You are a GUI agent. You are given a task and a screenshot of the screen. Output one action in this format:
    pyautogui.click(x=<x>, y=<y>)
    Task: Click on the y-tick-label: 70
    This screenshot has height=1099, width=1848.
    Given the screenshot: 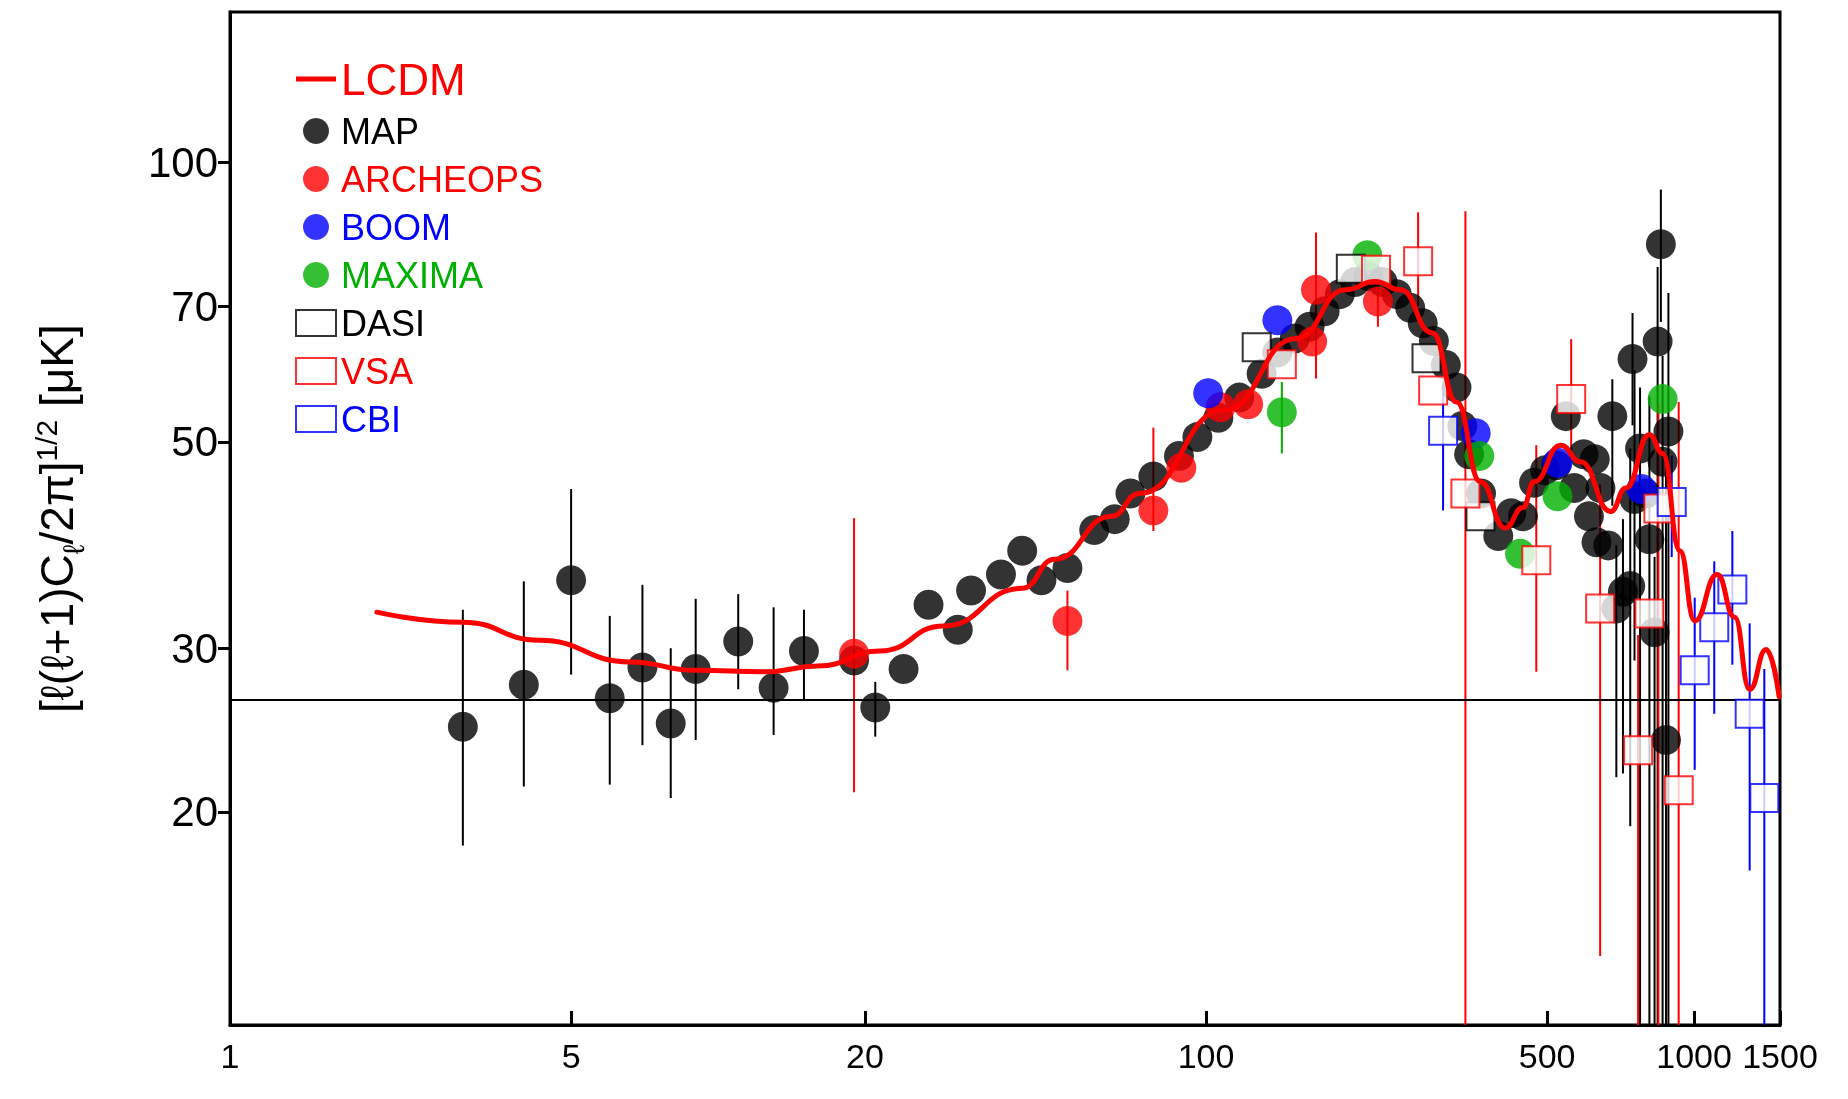 What is the action you would take?
    pyautogui.click(x=194, y=306)
    